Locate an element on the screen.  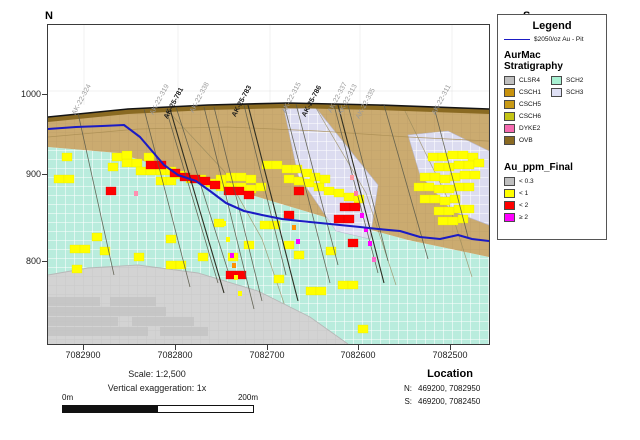
legend-item-dyke2: DYKE2 is located at coordinates (522, 128).